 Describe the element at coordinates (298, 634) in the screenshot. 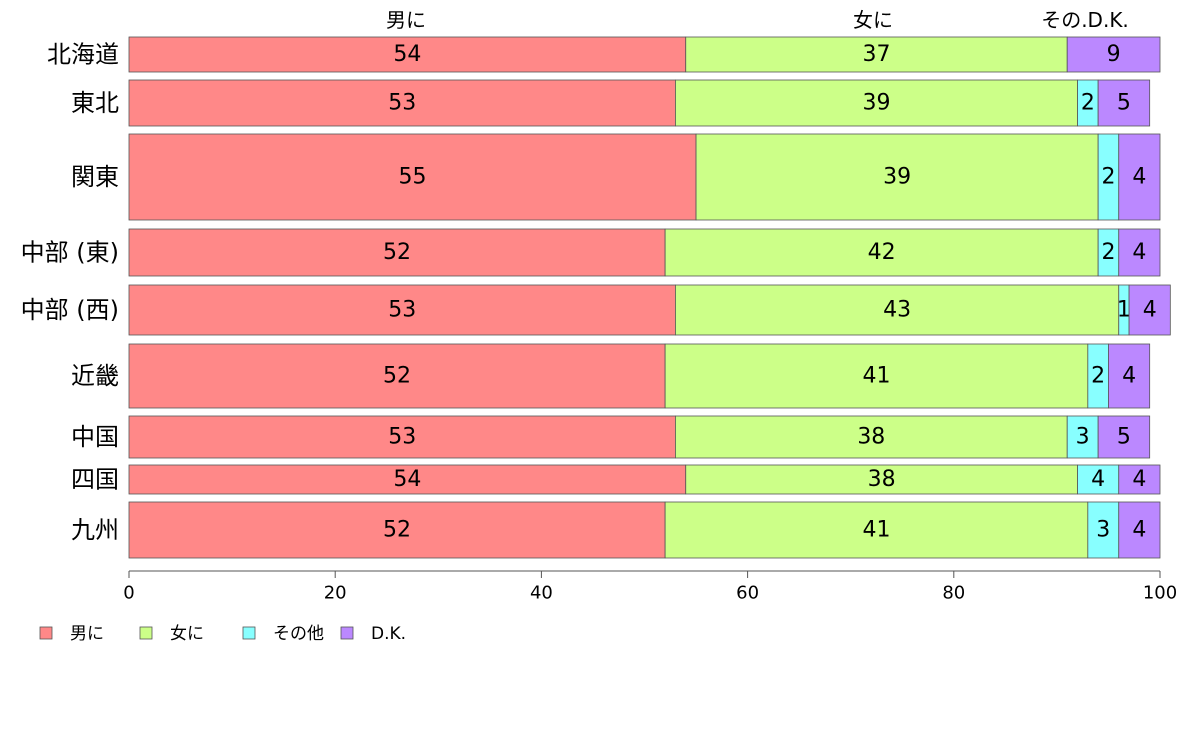

I see `legend-label: その他` at that location.